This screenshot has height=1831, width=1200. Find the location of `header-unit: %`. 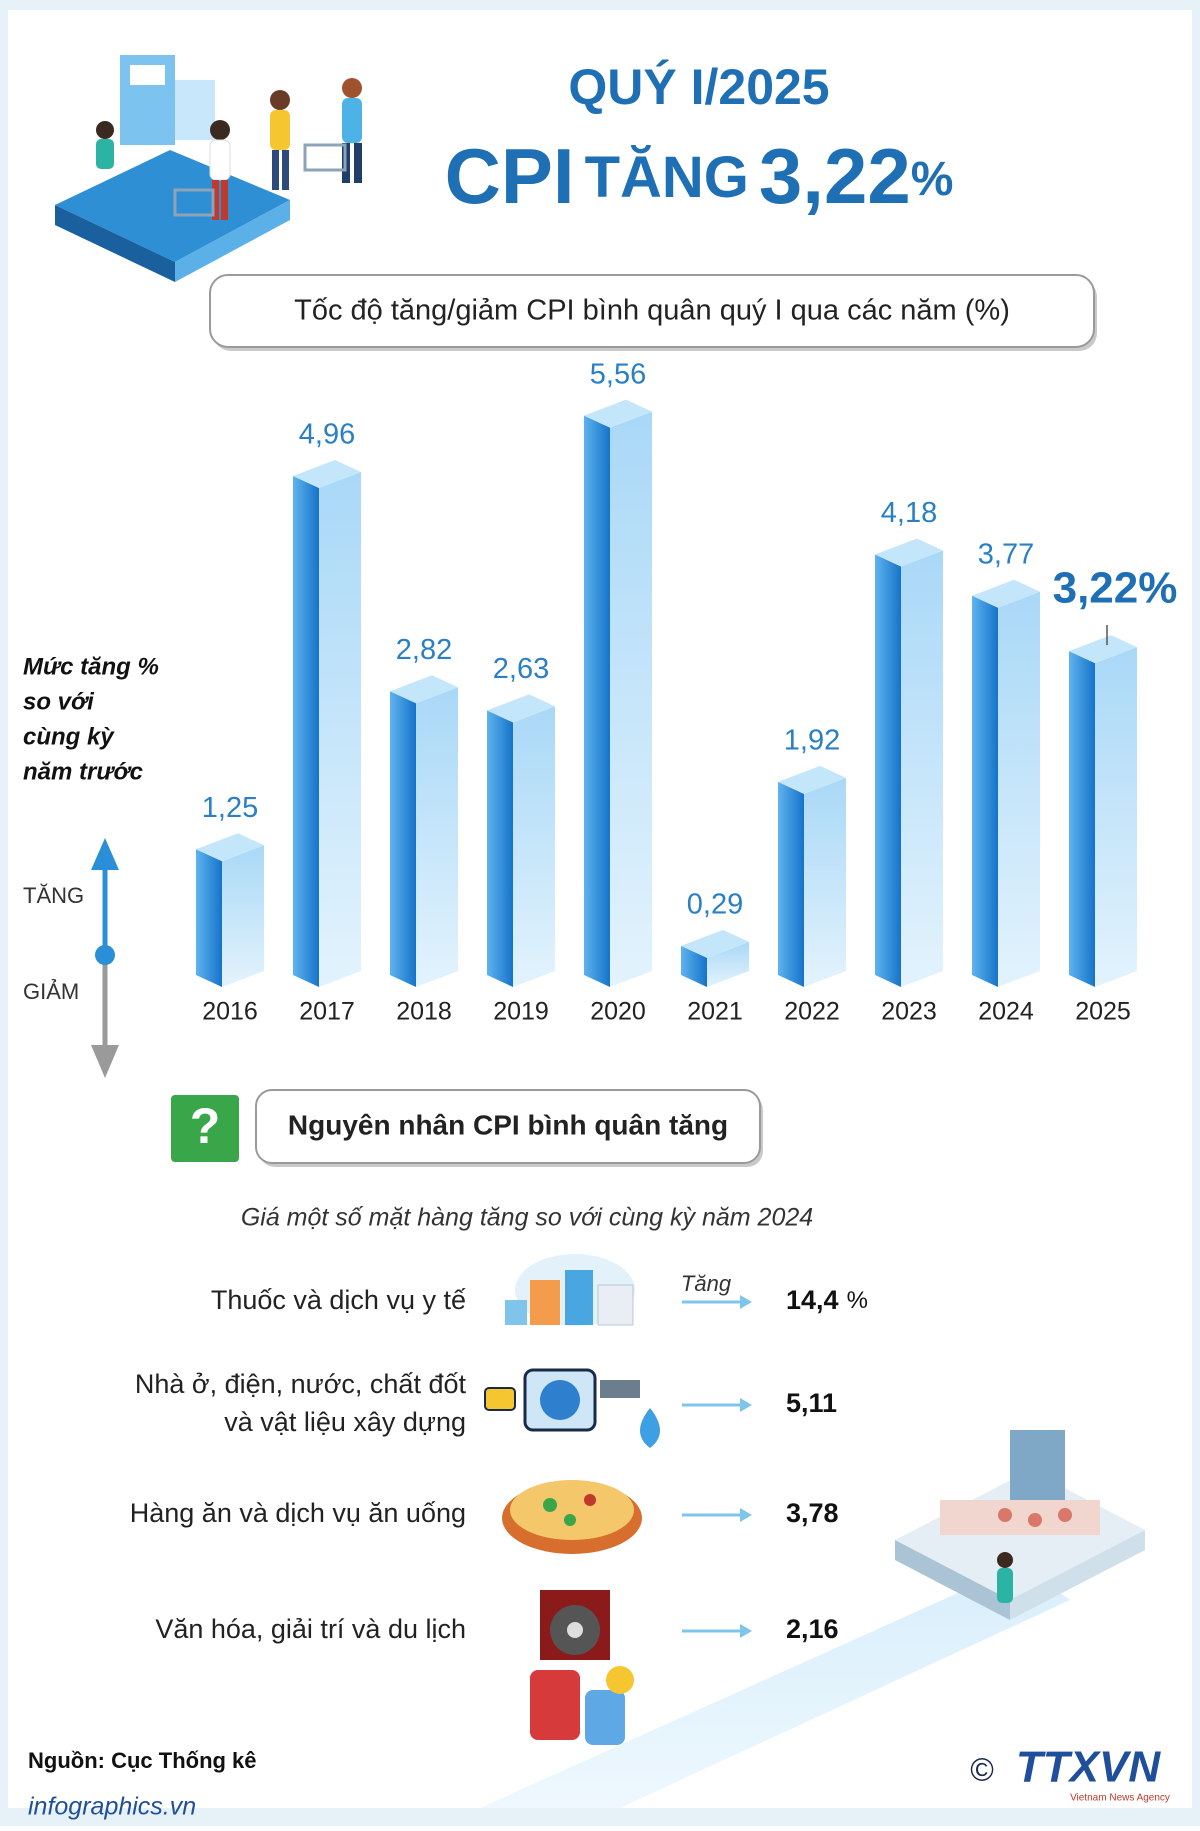

header-unit: % is located at coordinates (932, 179).